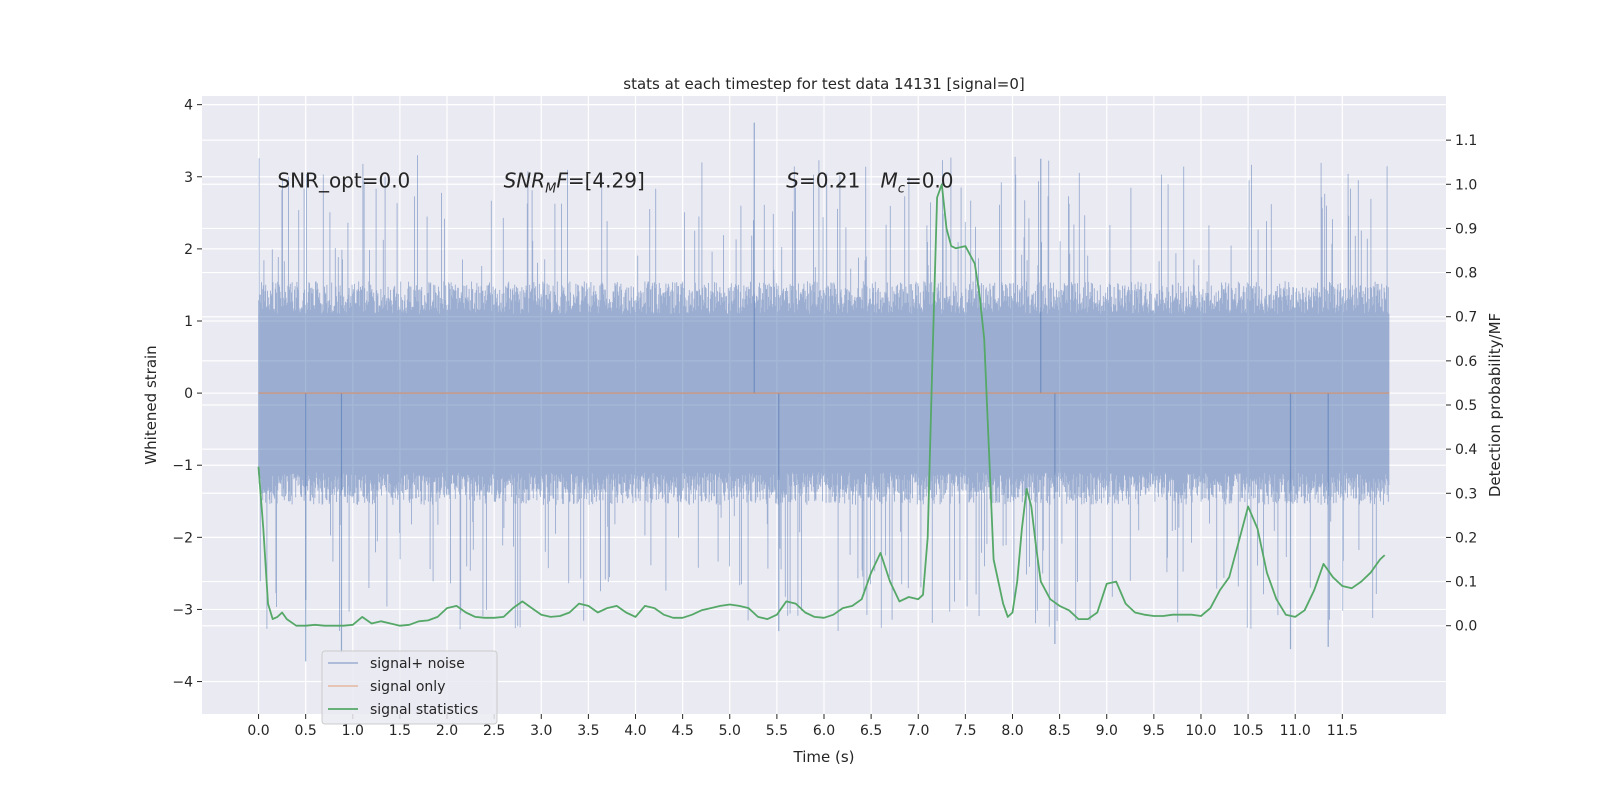 The width and height of the screenshot is (1600, 805). What do you see at coordinates (182, 466) in the screenshot?
I see `y-left-tick-label: −1` at bounding box center [182, 466].